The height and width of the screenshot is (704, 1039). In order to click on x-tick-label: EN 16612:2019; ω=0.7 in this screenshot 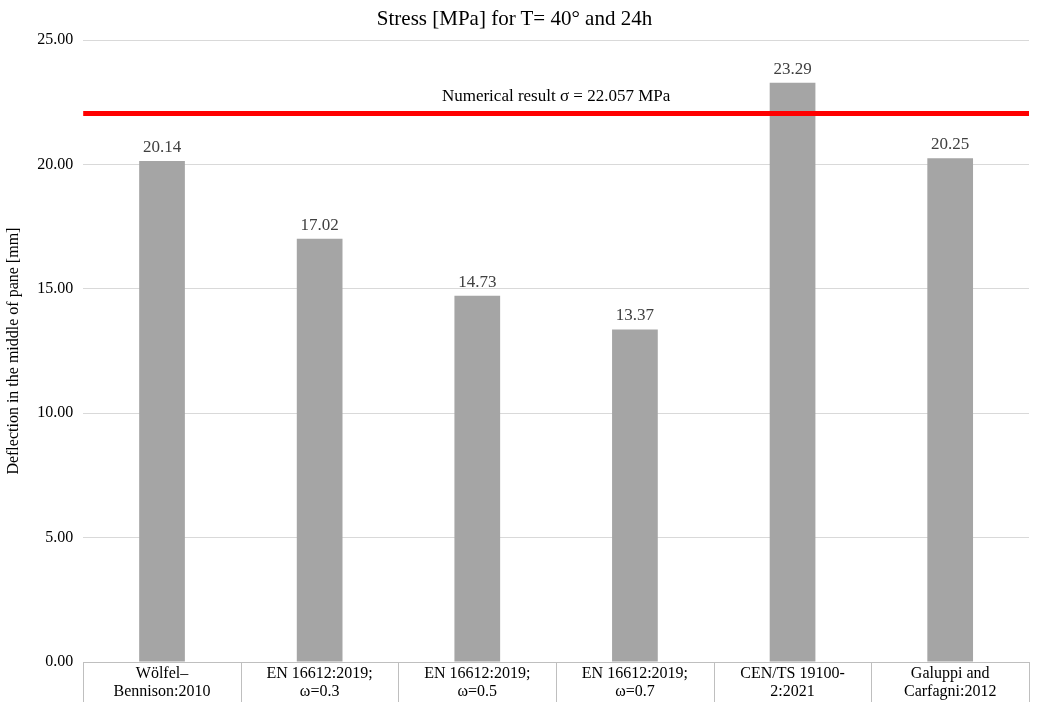, I will do `click(635, 682)`.